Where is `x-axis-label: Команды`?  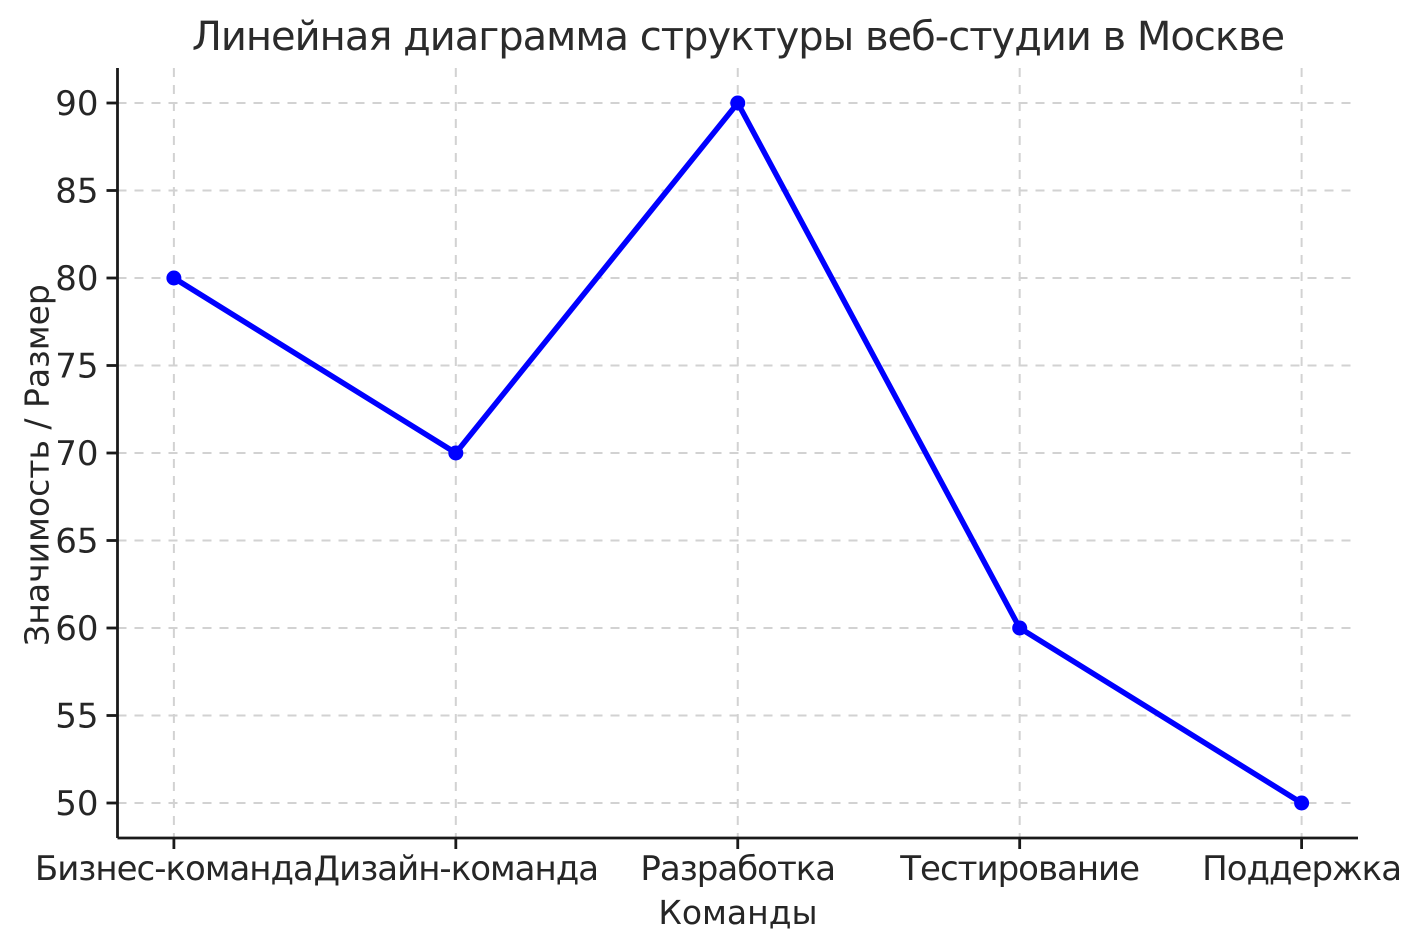 x-axis-label: Команды is located at coordinates (738, 912).